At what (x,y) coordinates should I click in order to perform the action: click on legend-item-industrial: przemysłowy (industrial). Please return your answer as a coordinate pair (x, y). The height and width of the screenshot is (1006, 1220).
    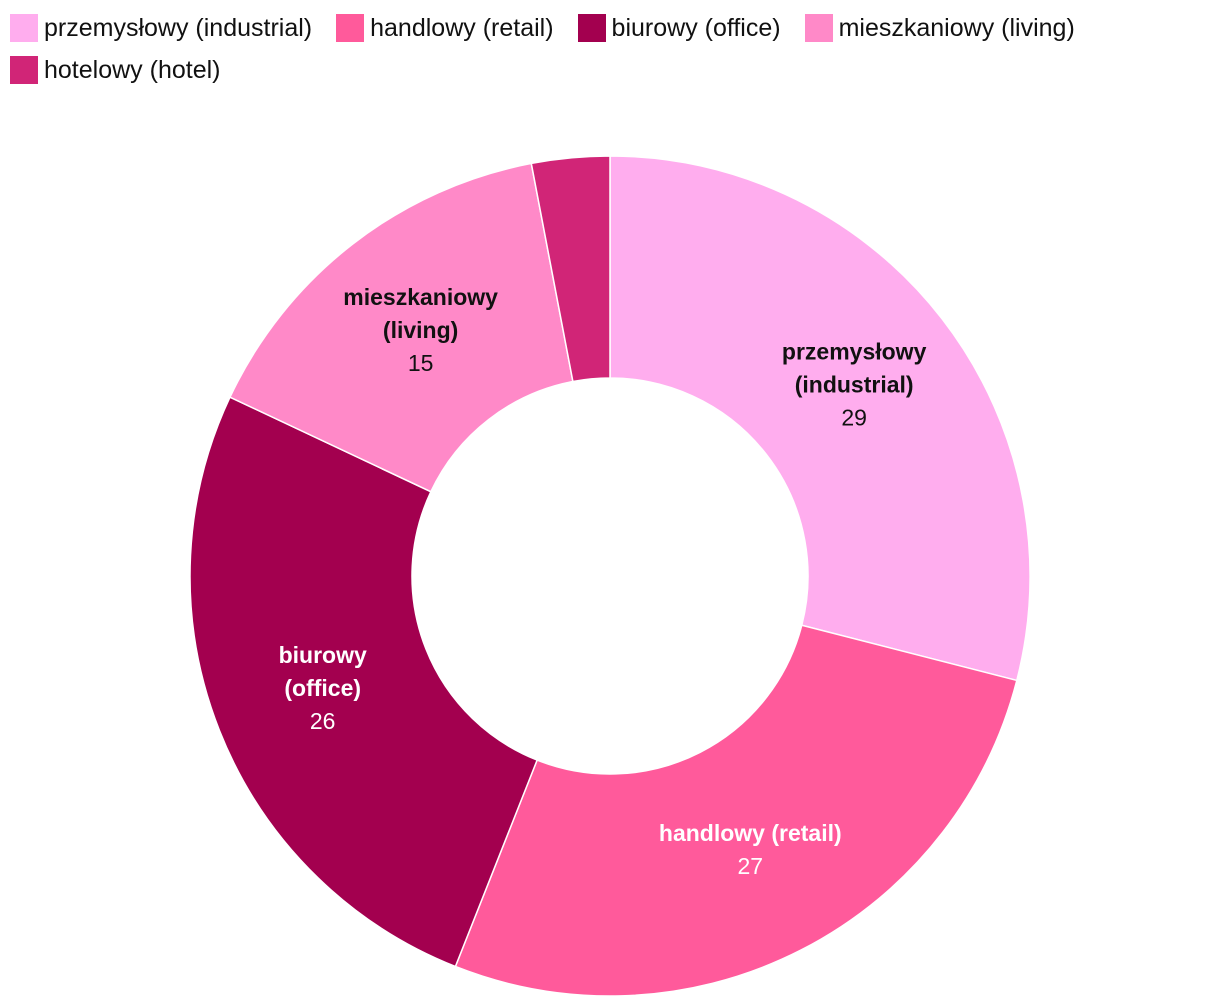
    Looking at the image, I should click on (161, 28).